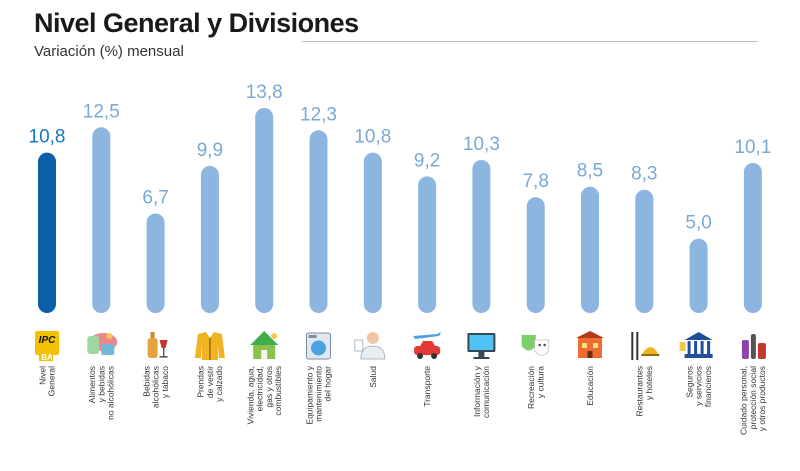 This screenshot has width=800, height=471. I want to click on value-label-3: 9,9, so click(210, 150).